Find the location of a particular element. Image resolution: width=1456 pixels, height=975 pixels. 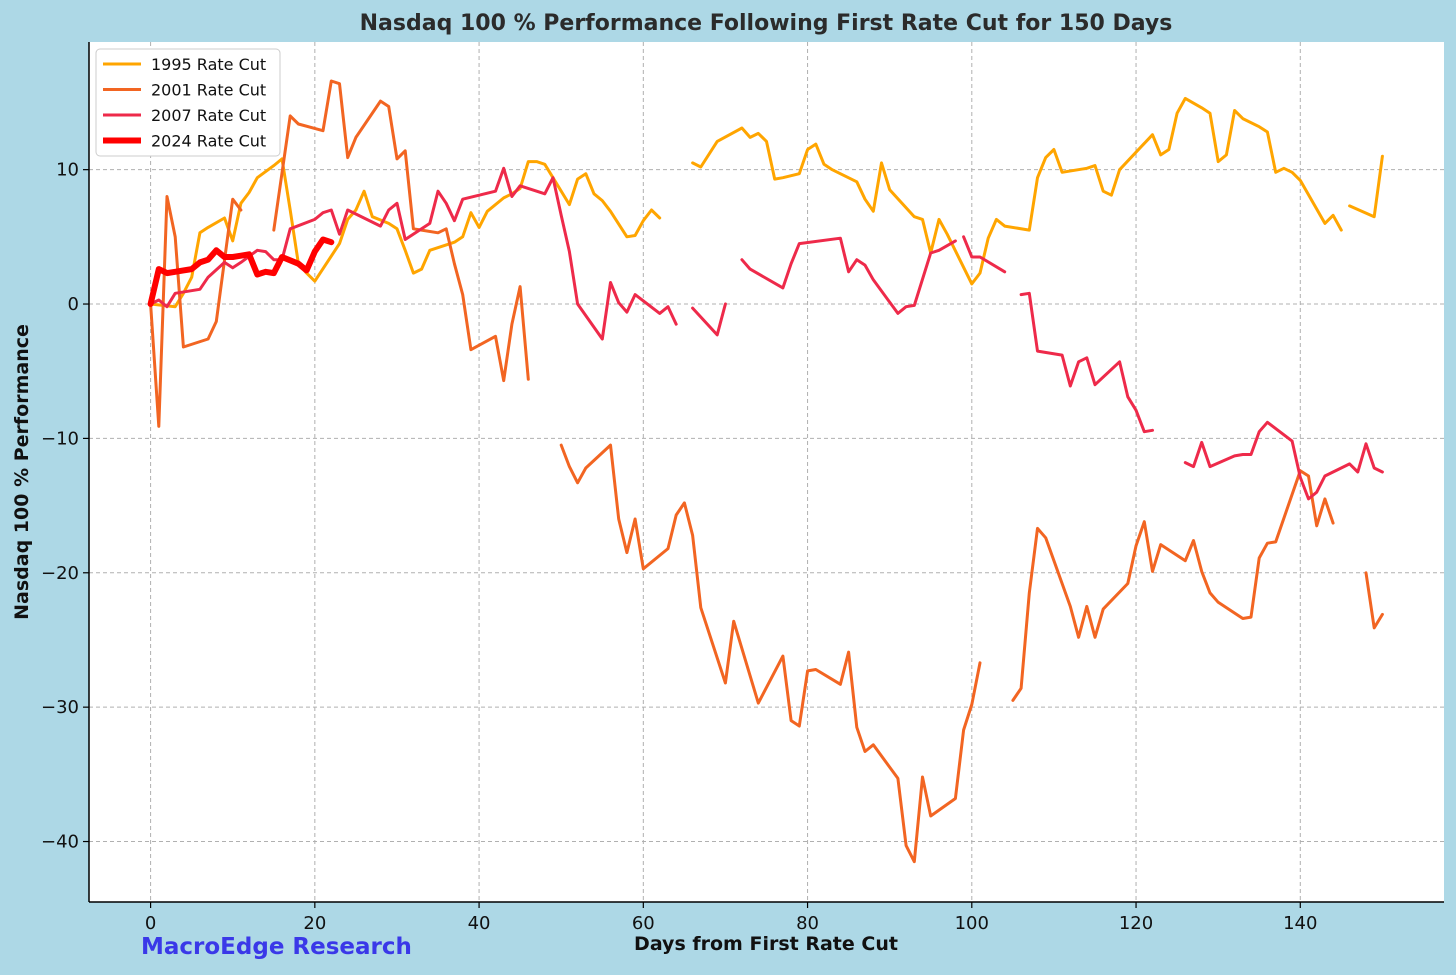

x-tick-label: 40 is located at coordinates (479, 923).